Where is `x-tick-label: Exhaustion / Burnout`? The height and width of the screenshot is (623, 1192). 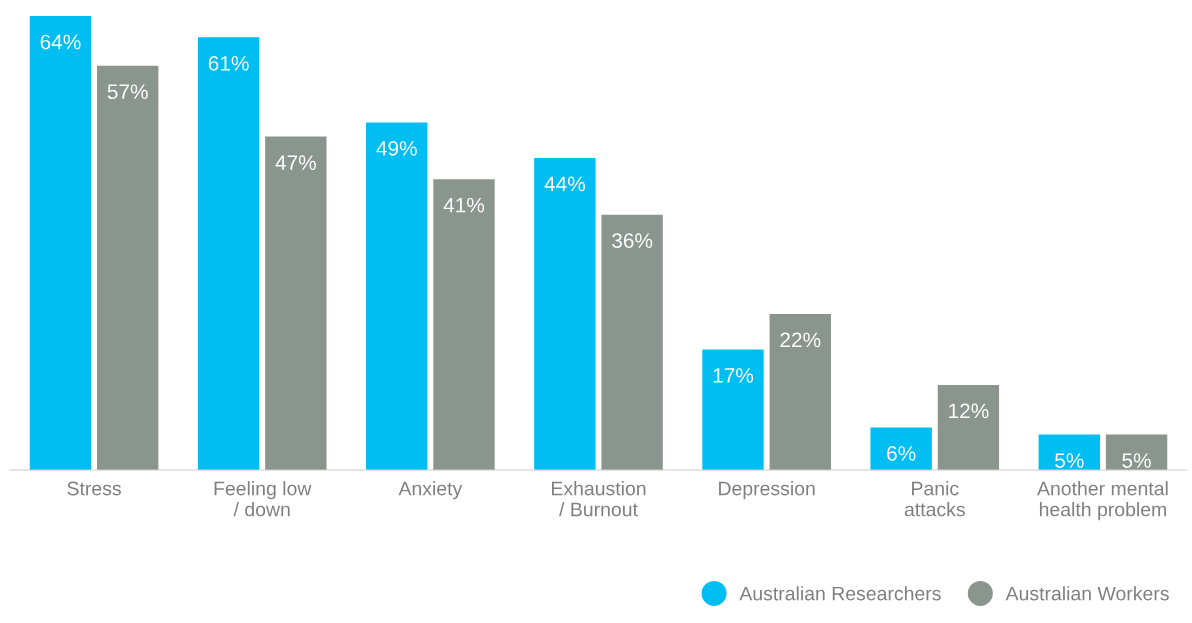
x-tick-label: Exhaustion / Burnout is located at coordinates (598, 499).